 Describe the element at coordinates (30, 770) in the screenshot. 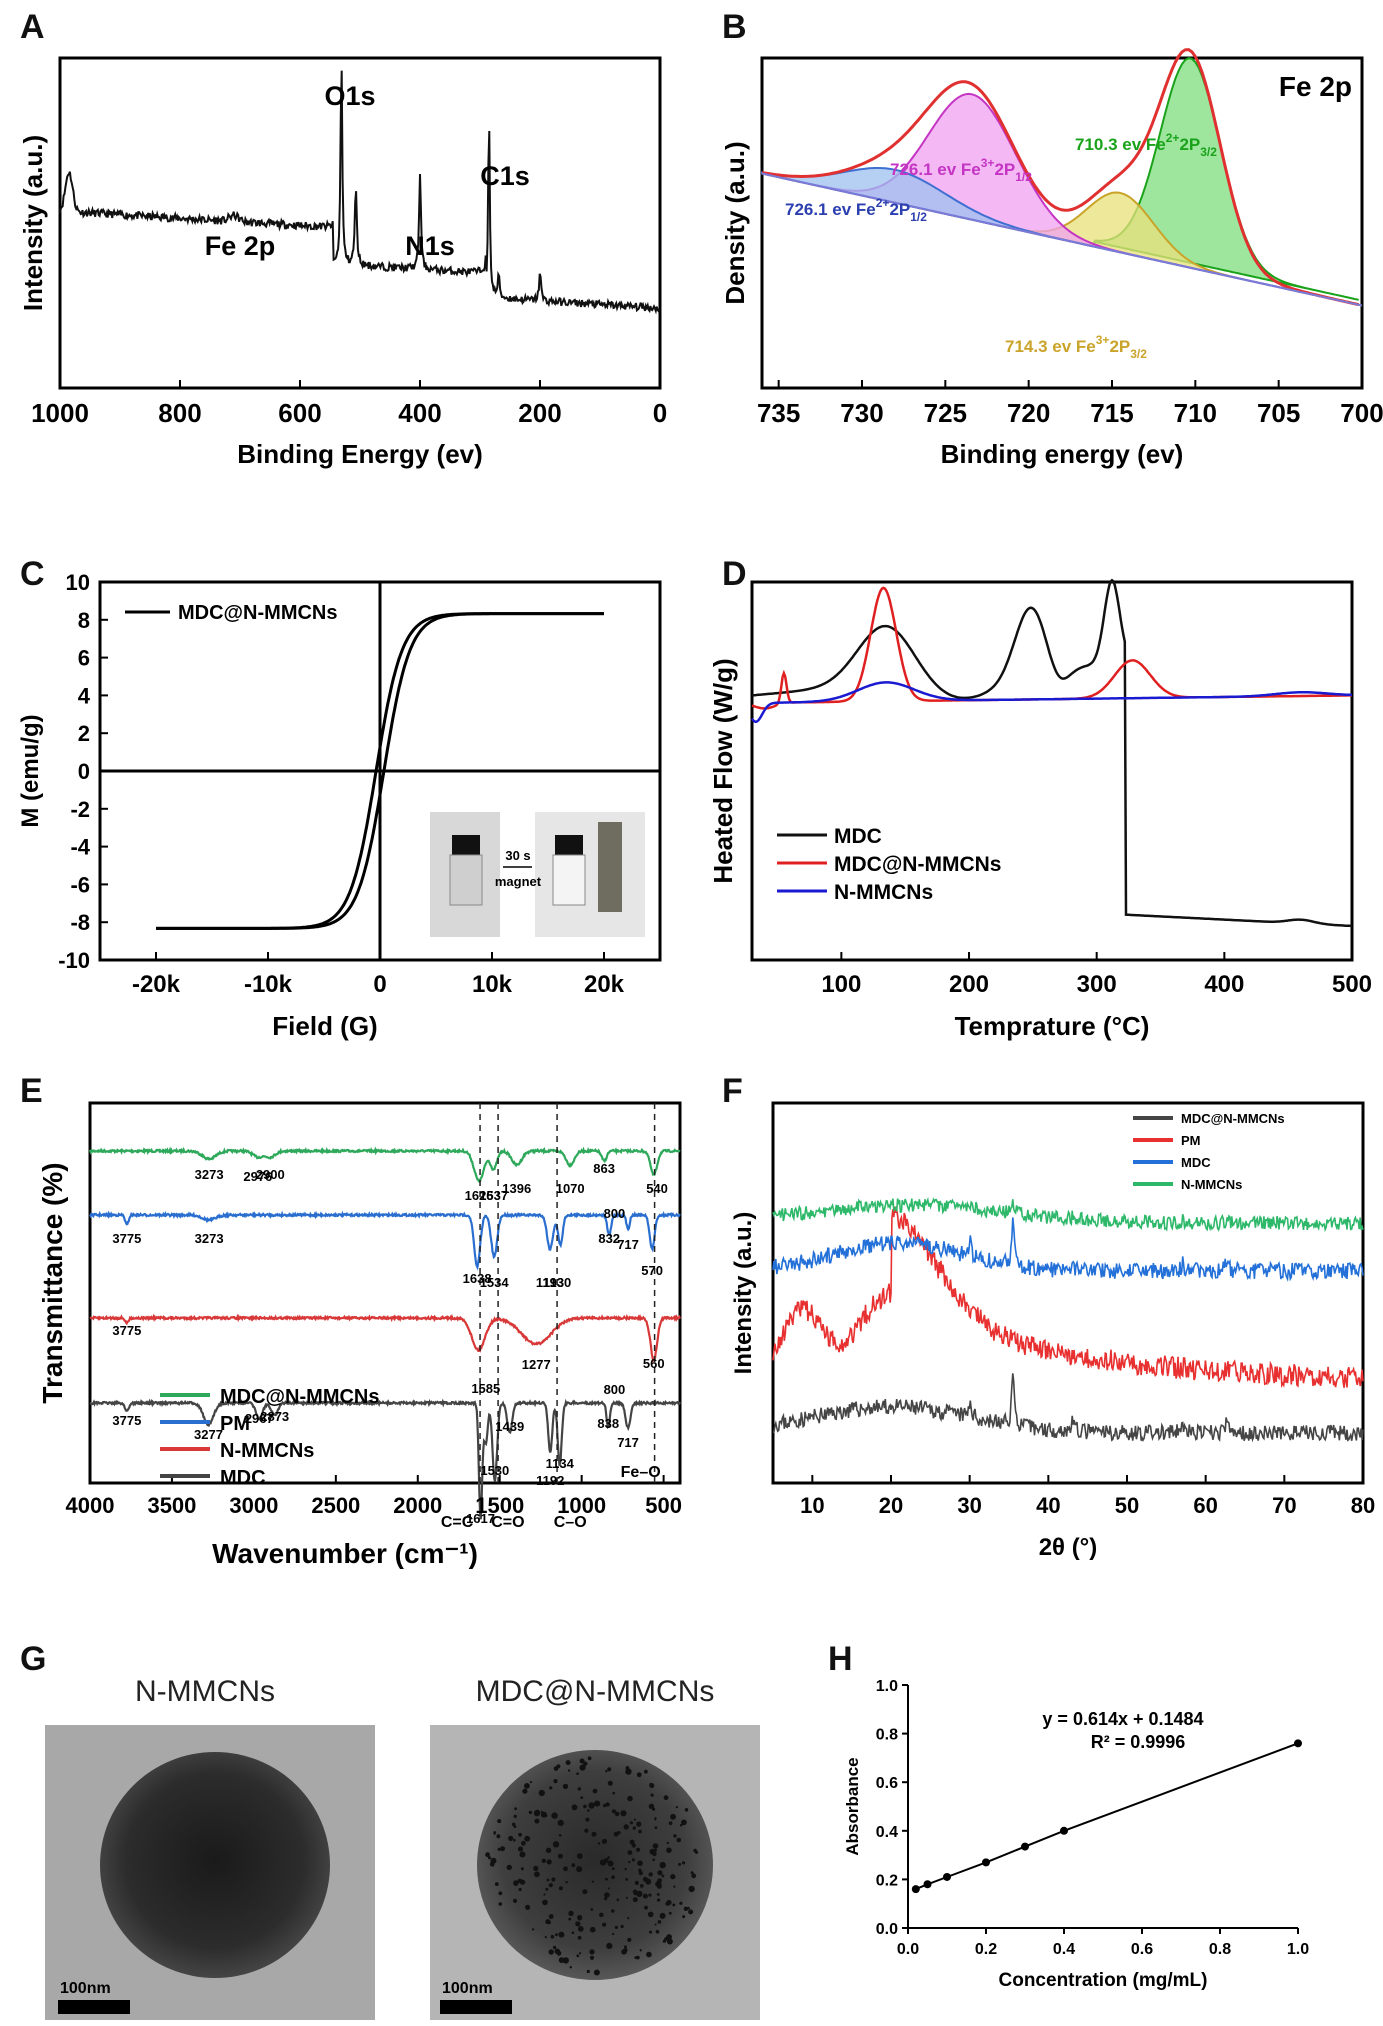

I see `c-ylabel: M (emu/g)` at that location.